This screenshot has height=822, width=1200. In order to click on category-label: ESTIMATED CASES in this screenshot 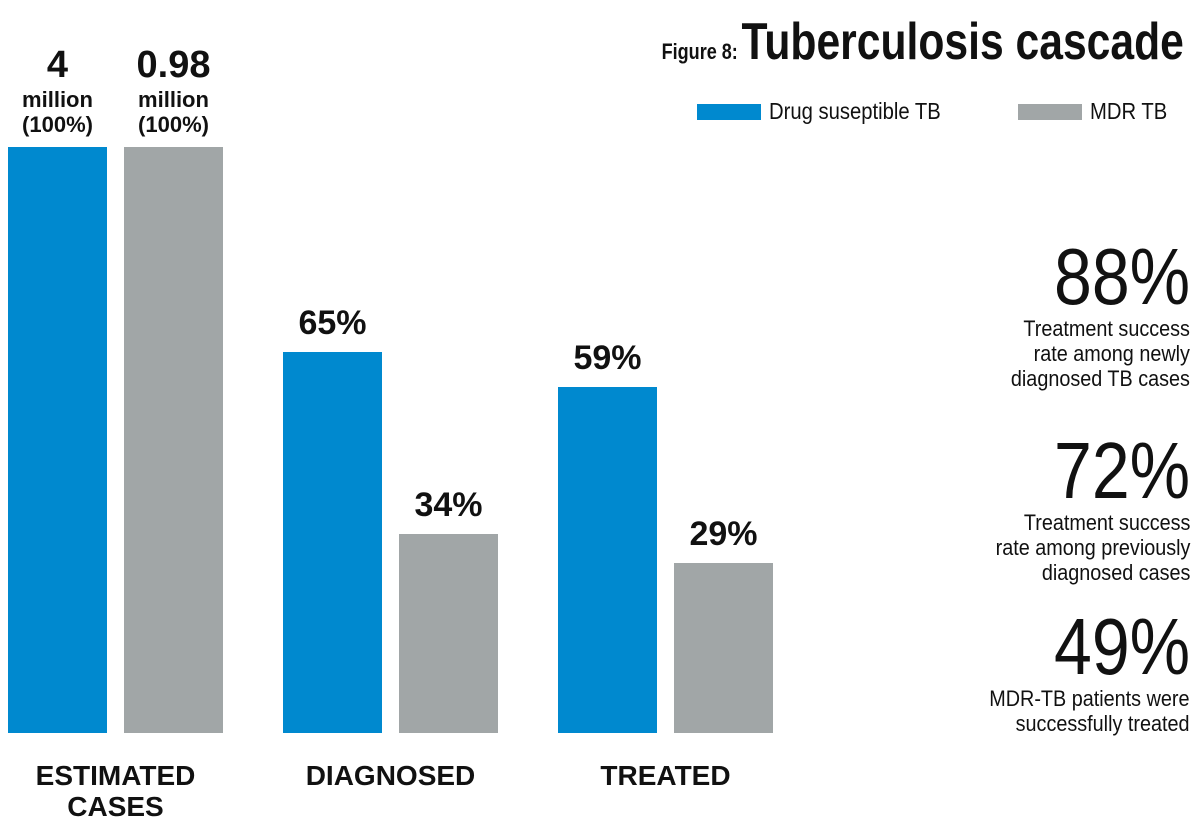, I will do `click(115, 791)`.